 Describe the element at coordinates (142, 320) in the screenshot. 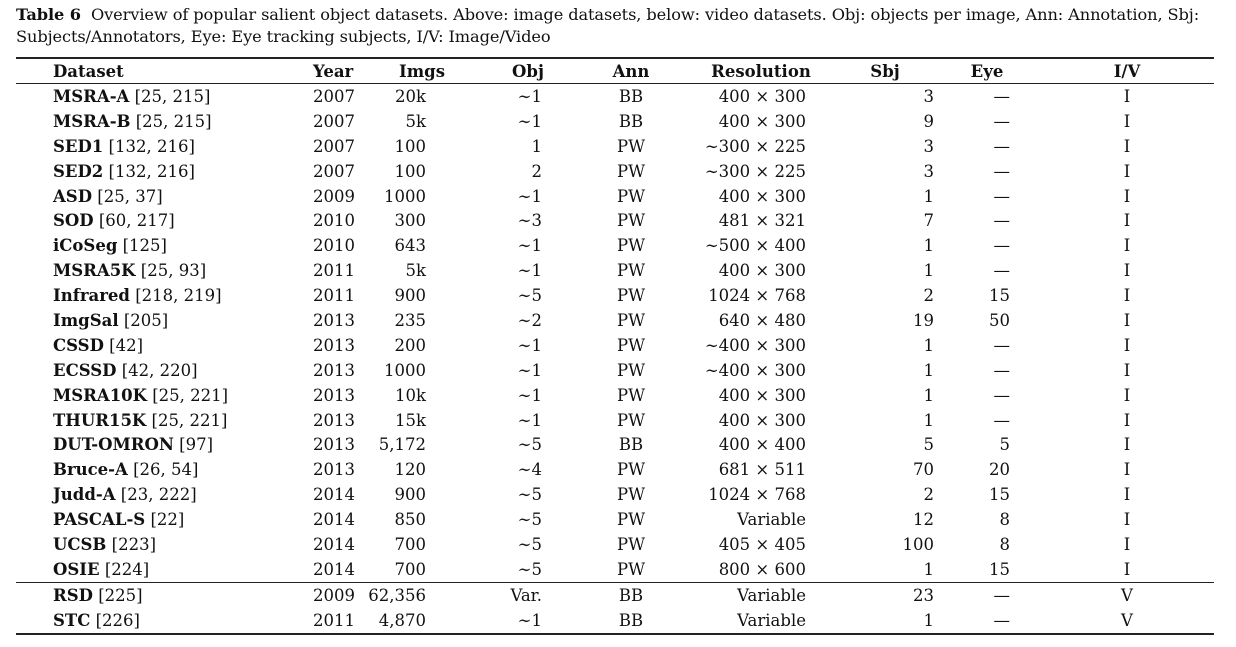

I see `dataset-cell: ImgSal [205]` at that location.